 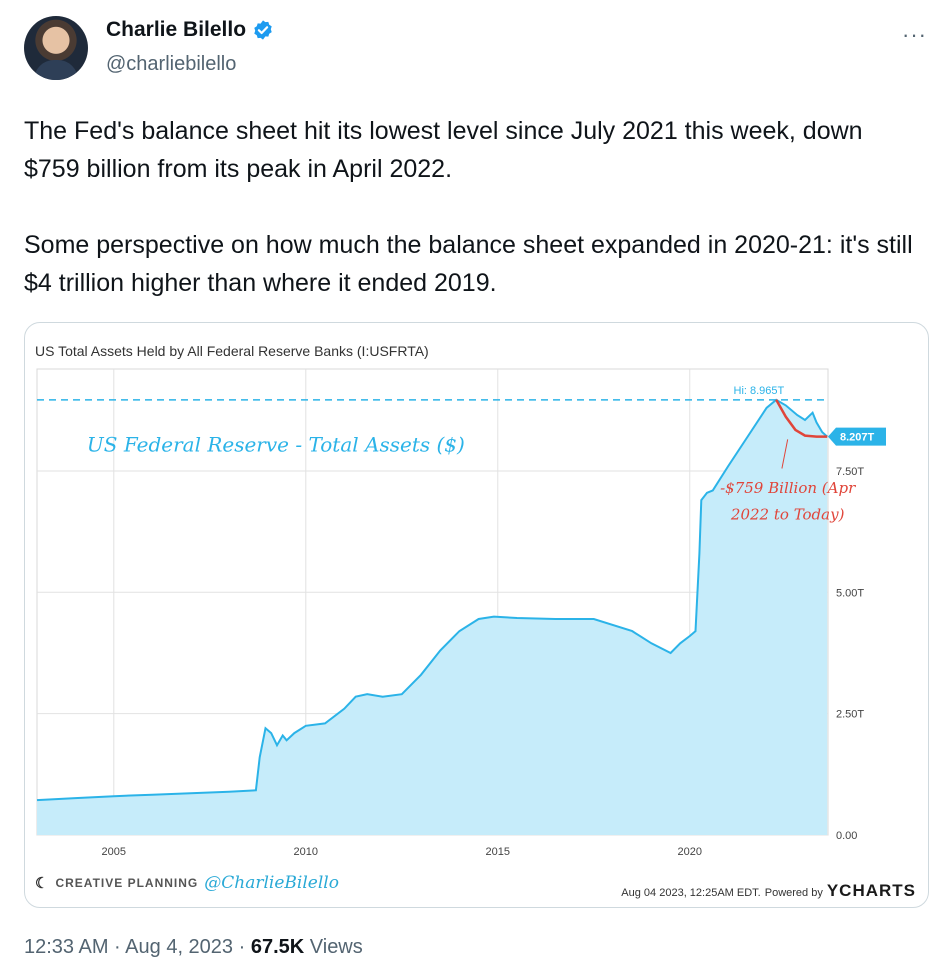 What do you see at coordinates (850, 593) in the screenshot?
I see `y-tick-label: 5.00T` at bounding box center [850, 593].